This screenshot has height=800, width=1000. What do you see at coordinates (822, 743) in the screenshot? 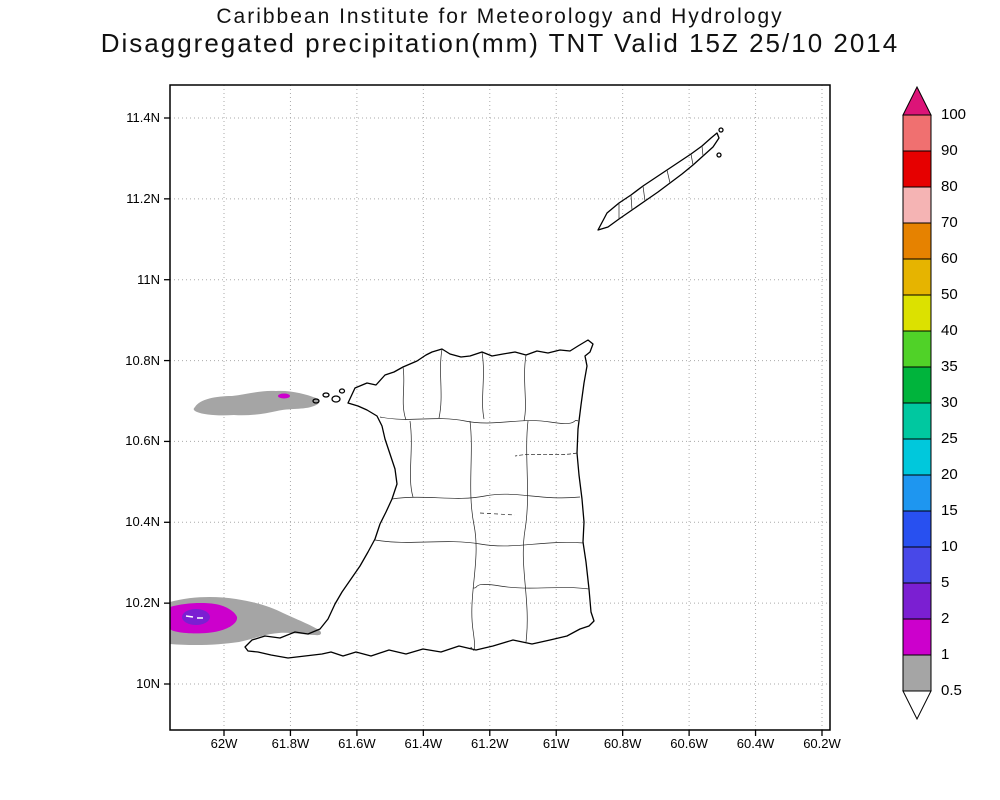
I see `lon-tick-label: 60.2W` at bounding box center [822, 743].